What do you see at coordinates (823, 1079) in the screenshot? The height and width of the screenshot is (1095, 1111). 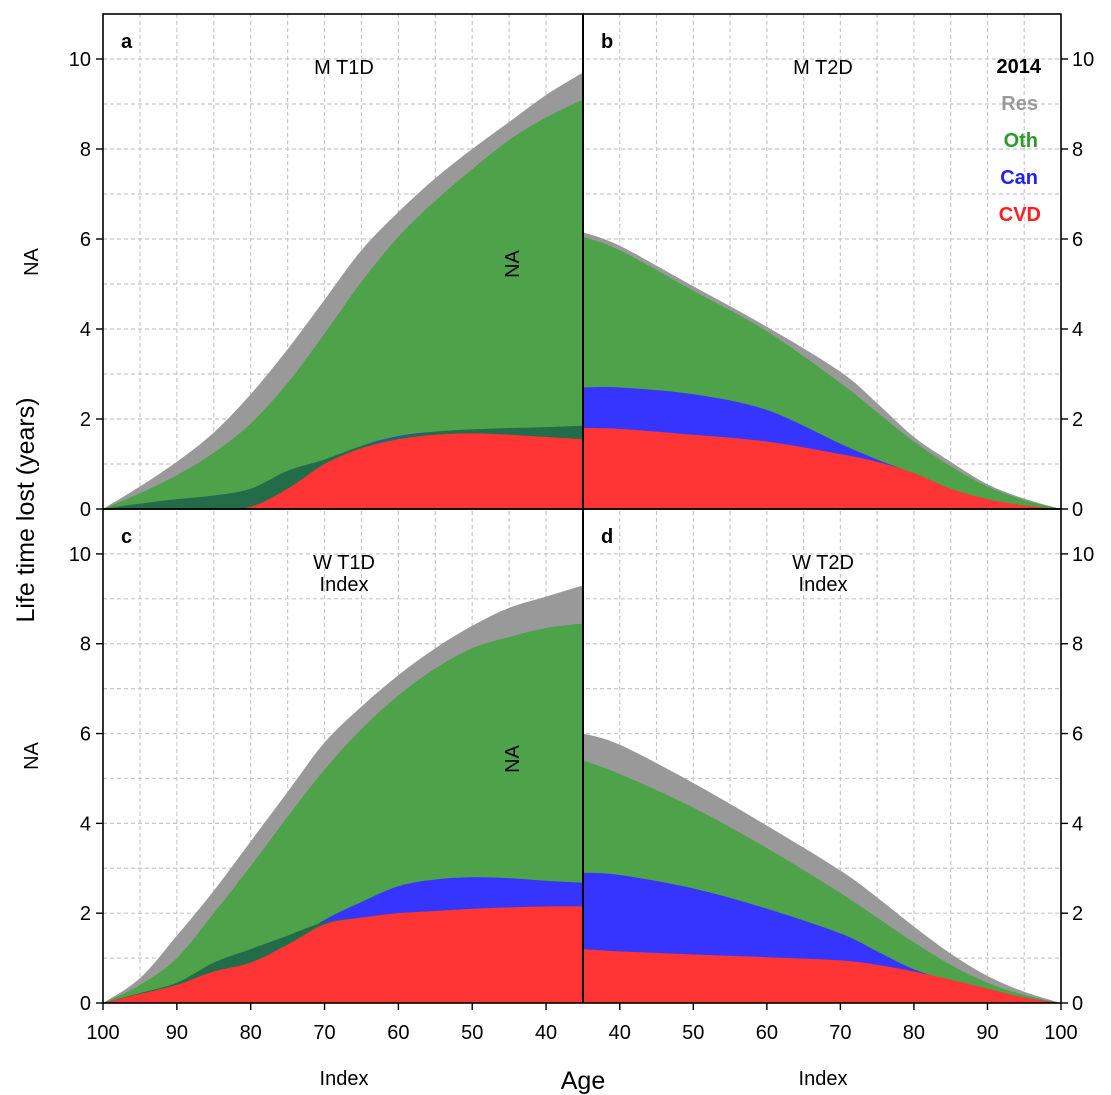 I see `x-sublabel-right: Index` at bounding box center [823, 1079].